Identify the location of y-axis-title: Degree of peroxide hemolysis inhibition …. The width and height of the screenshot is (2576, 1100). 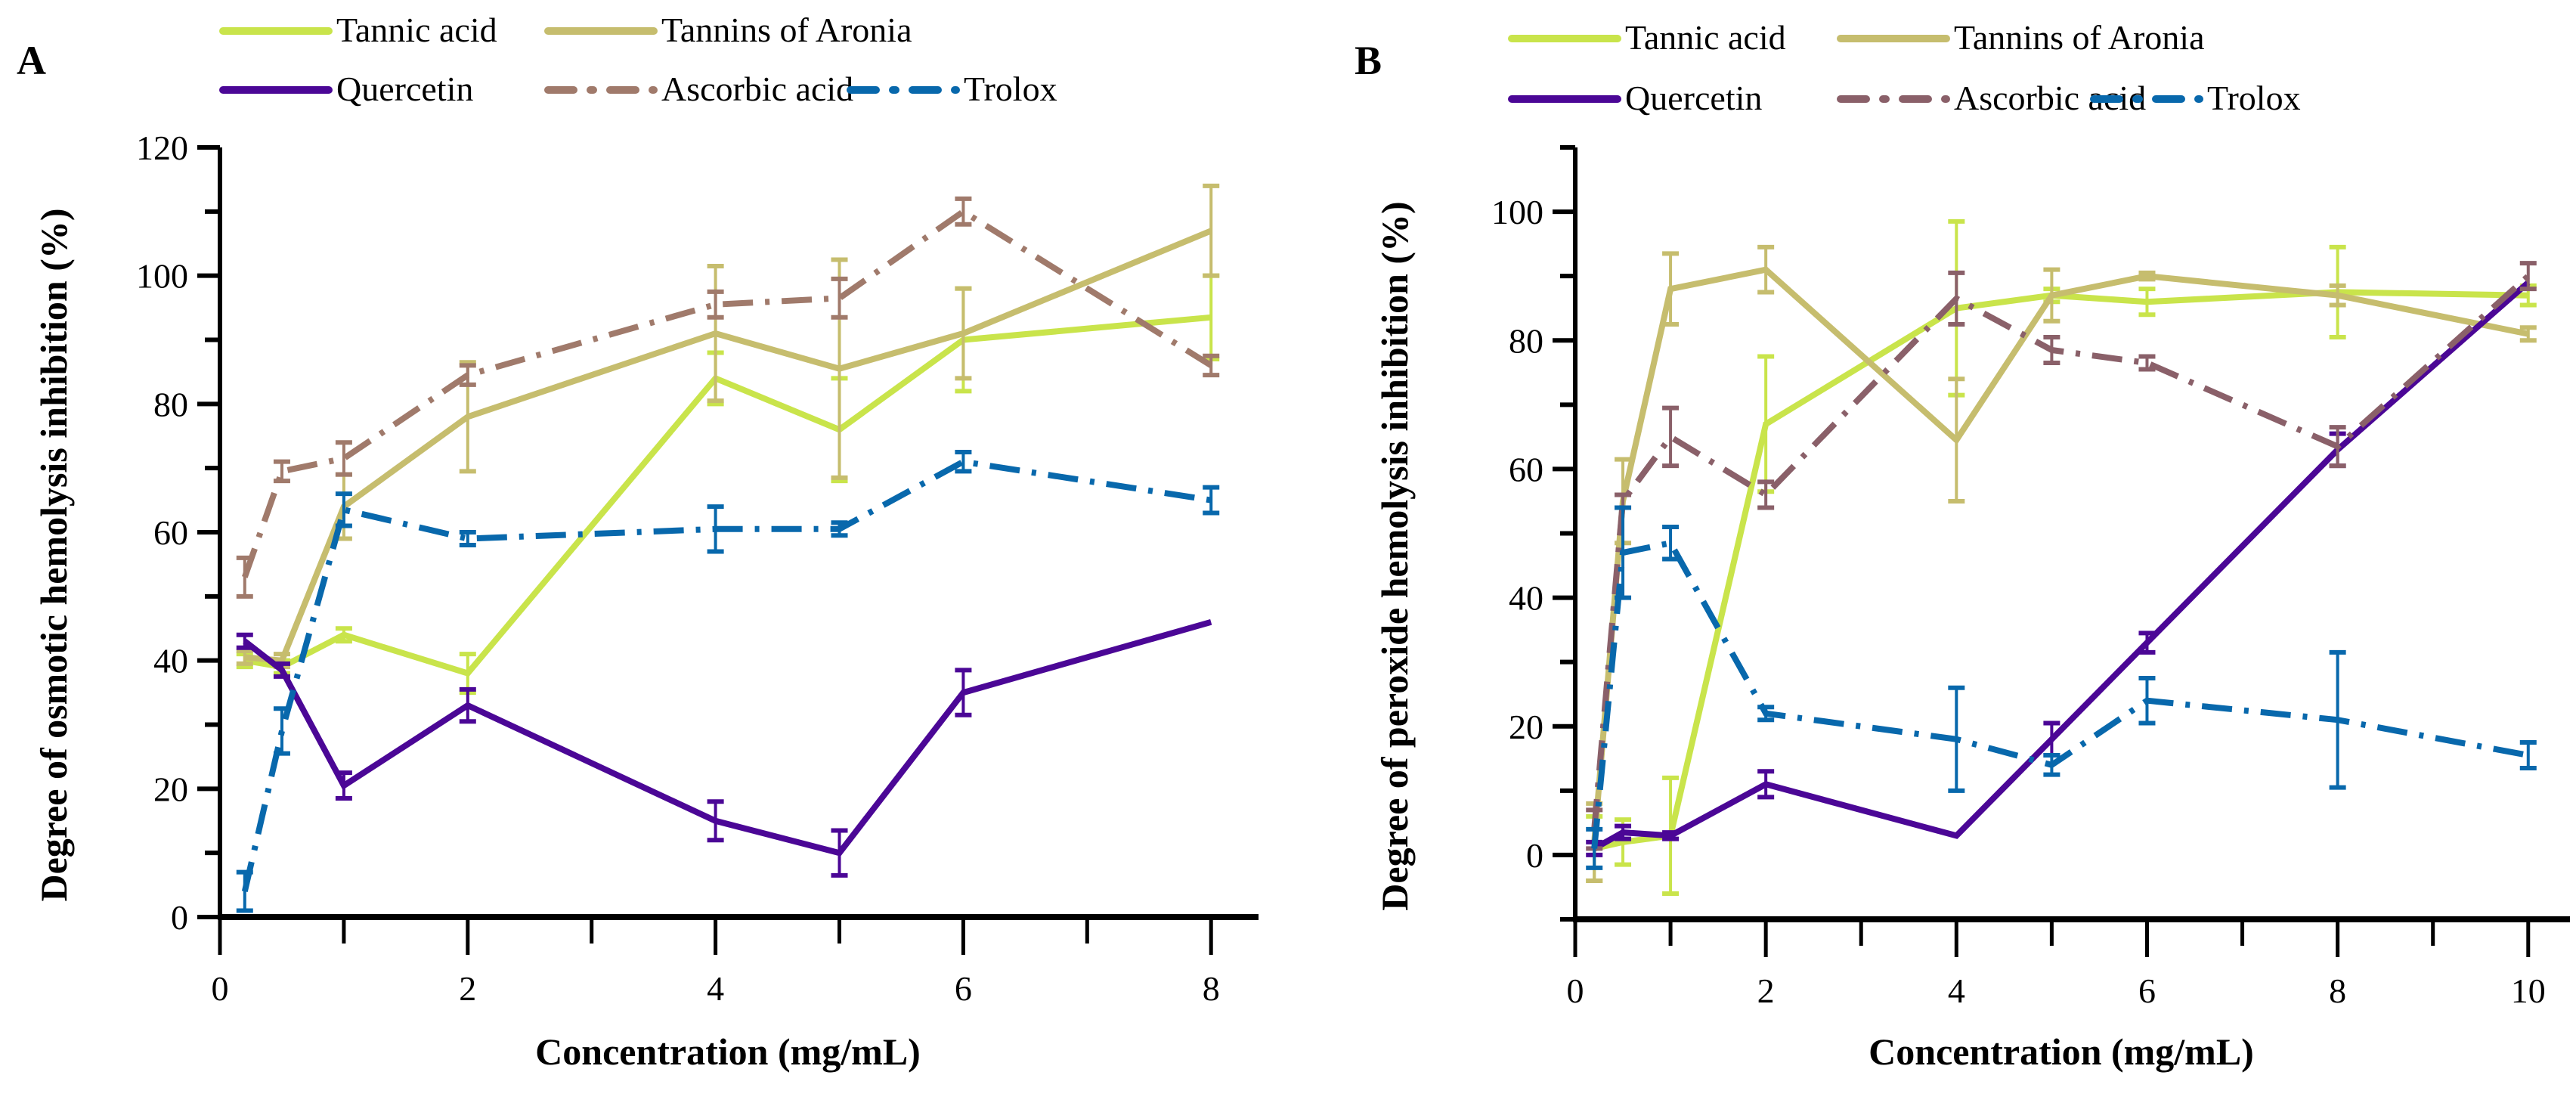
(1394, 555).